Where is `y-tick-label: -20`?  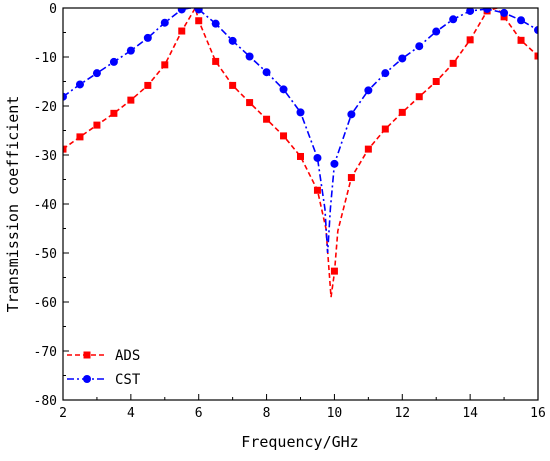
y-tick-label: -20 is located at coordinates (45, 107).